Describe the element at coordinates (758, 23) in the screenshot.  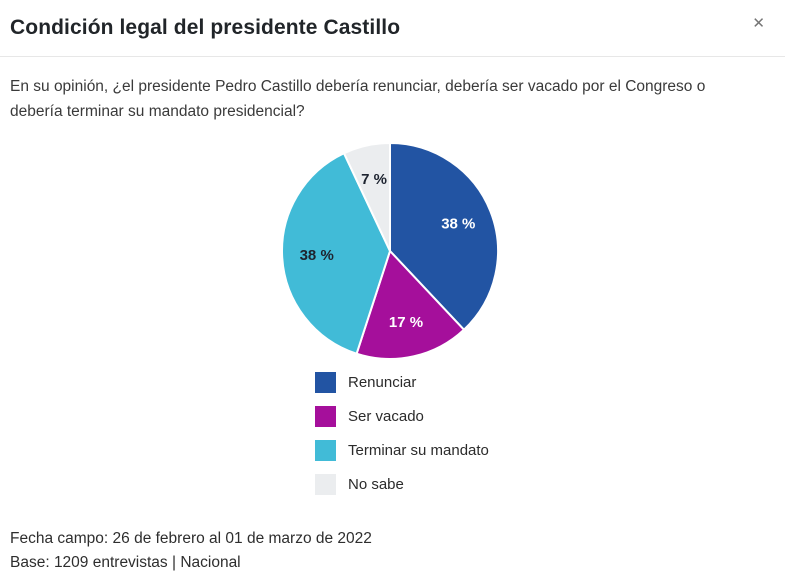
I see `close-icon: ✕` at that location.